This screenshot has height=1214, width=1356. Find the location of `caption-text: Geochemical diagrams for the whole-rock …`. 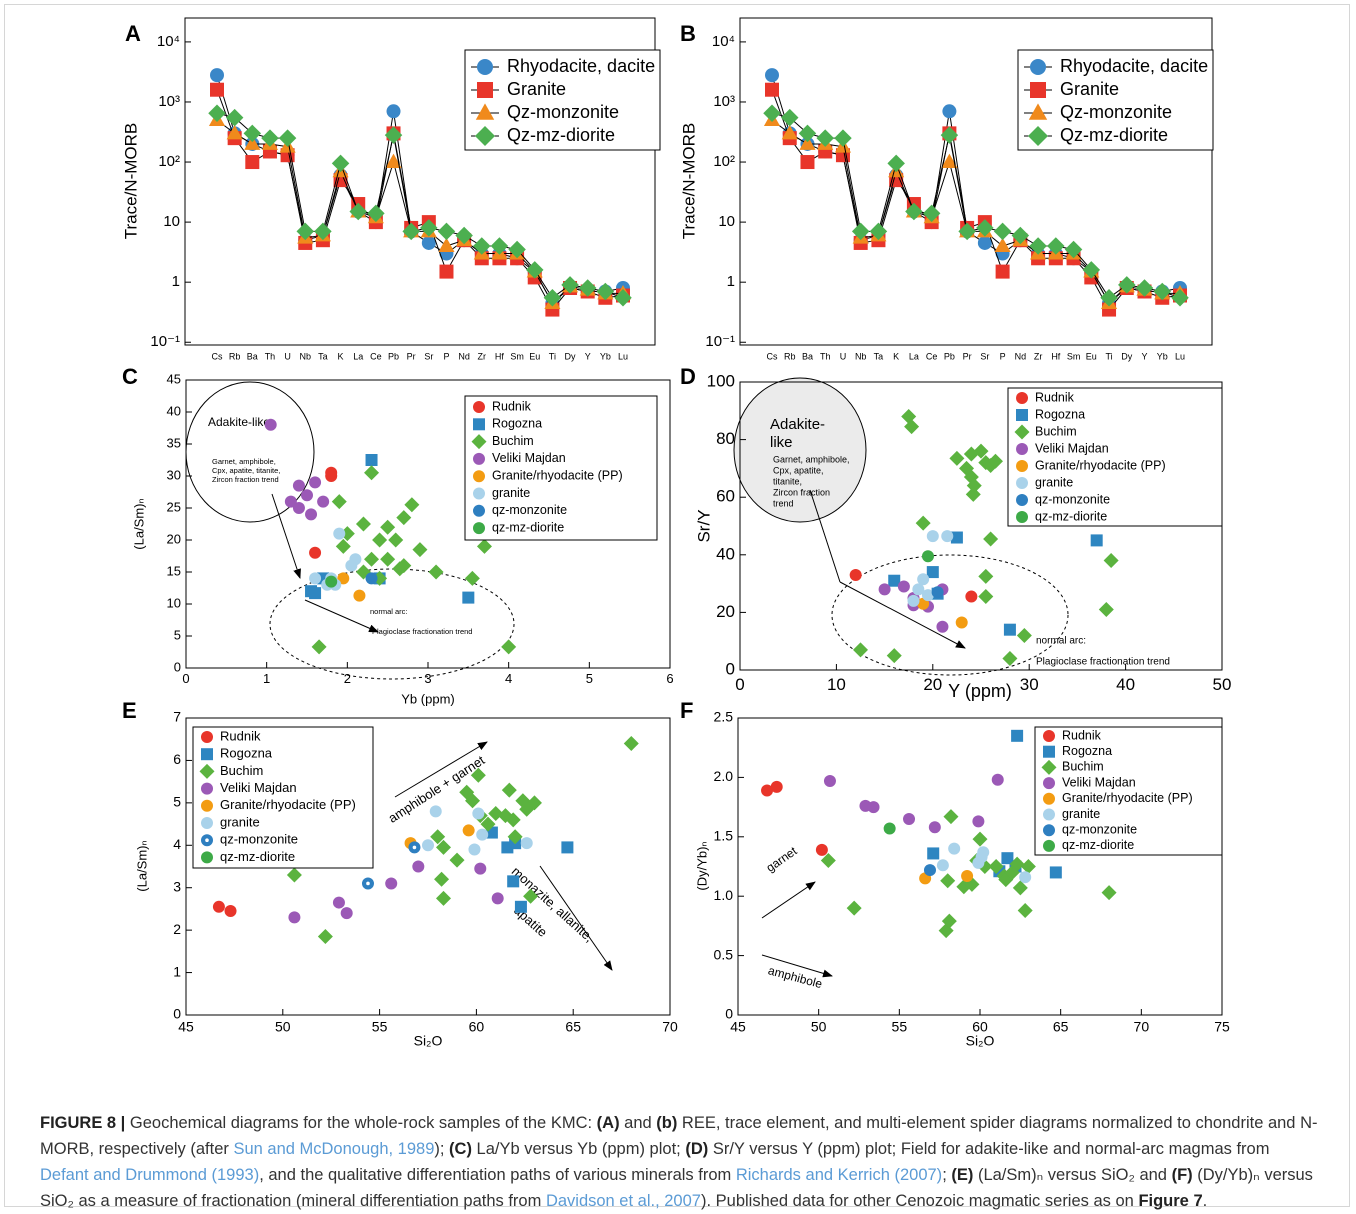

caption-text: Geochemical diagrams for the whole-rock … is located at coordinates (361, 1123).